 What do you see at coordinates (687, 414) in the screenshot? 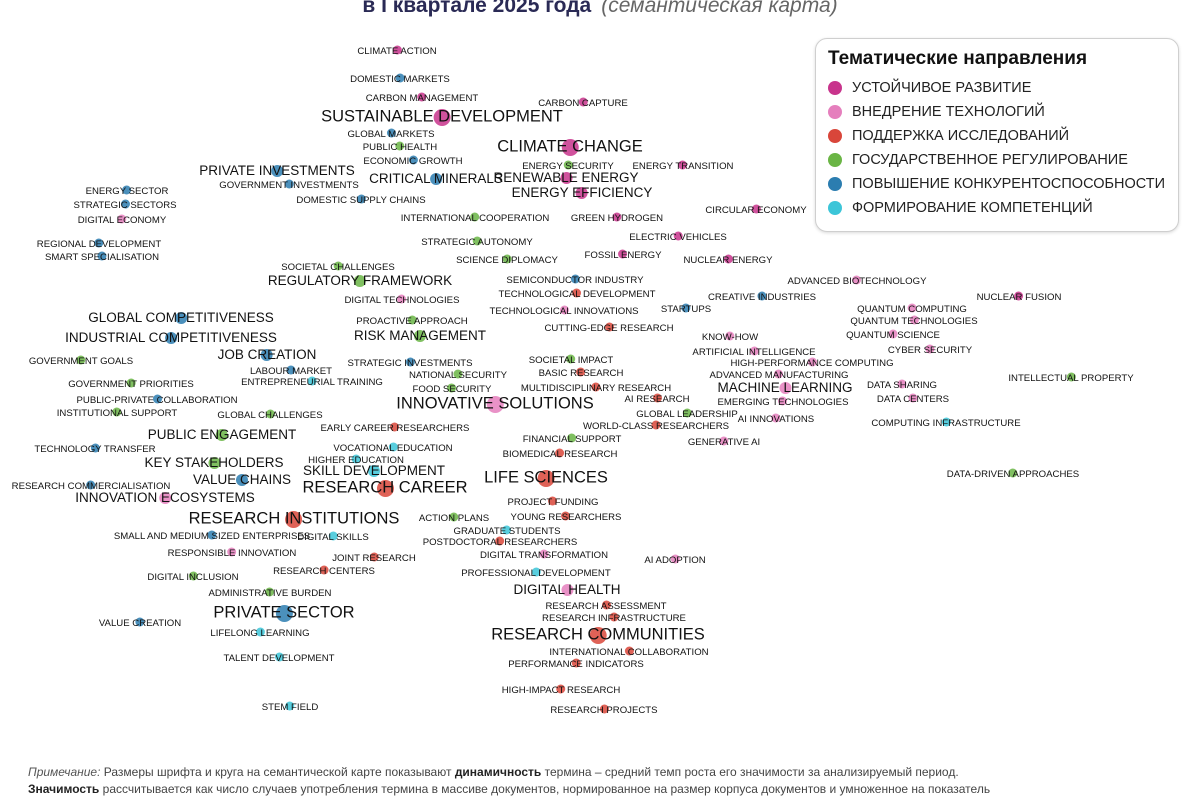
I see `term-label: GLOBAL LEADERSHIP` at bounding box center [687, 414].